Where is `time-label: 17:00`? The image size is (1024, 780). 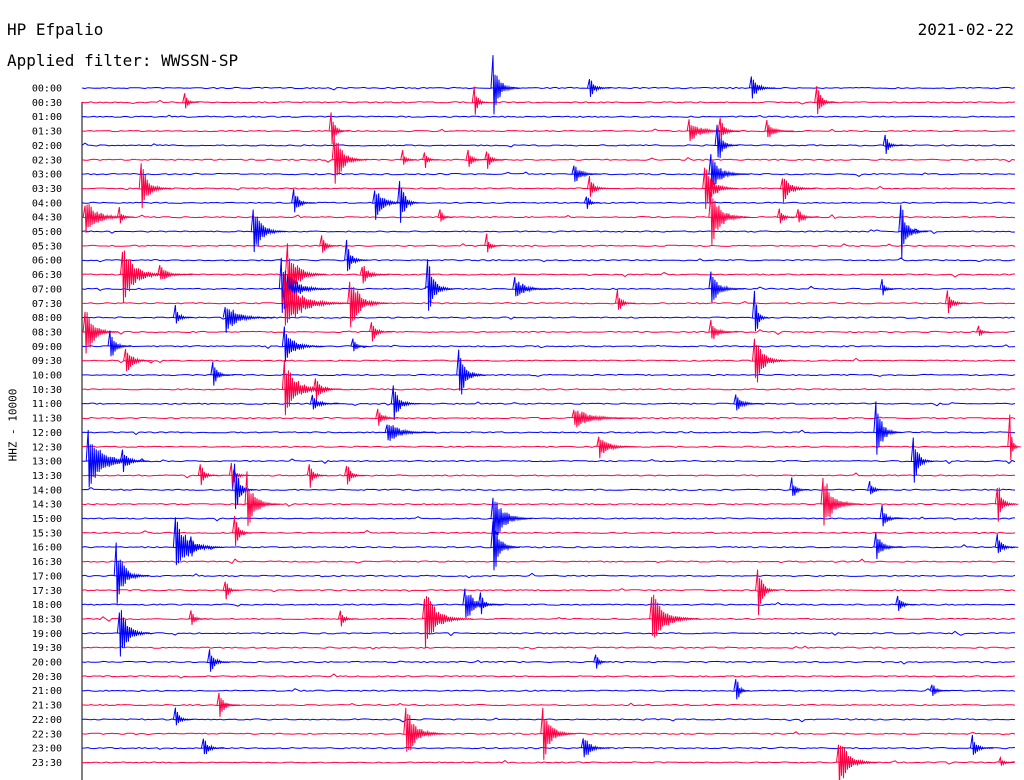
time-label: 17:00 is located at coordinates (47, 576).